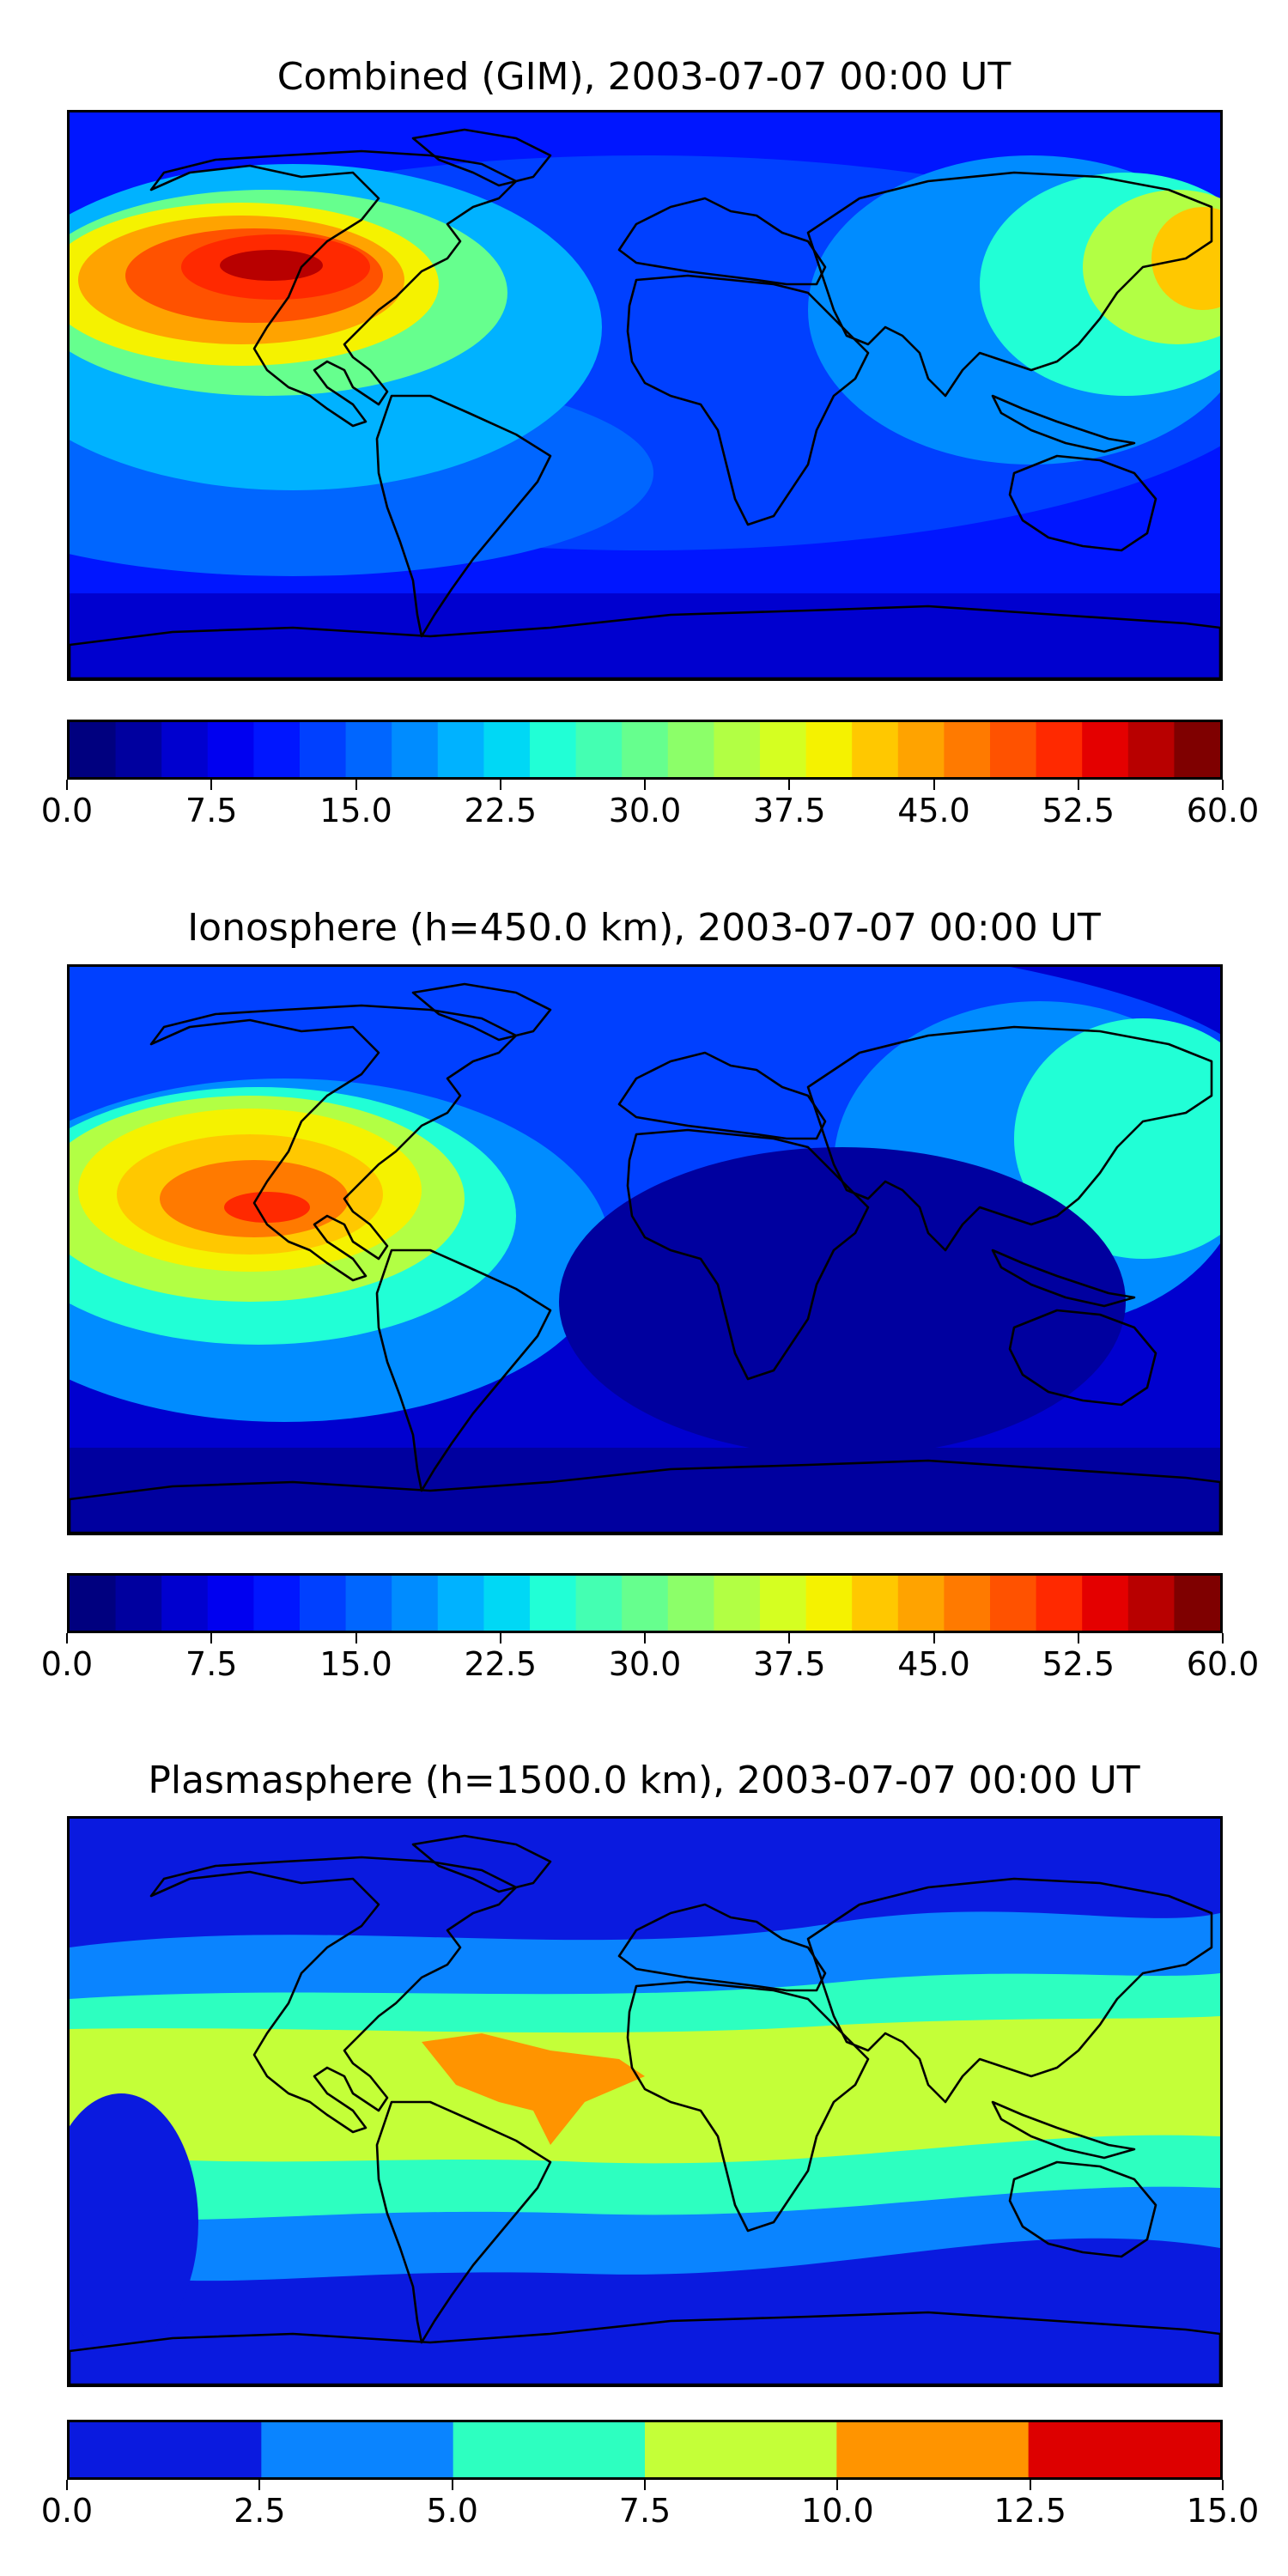  Describe the element at coordinates (644, 2511) in the screenshot. I see `colorbar-tick-label: 7.5` at that location.